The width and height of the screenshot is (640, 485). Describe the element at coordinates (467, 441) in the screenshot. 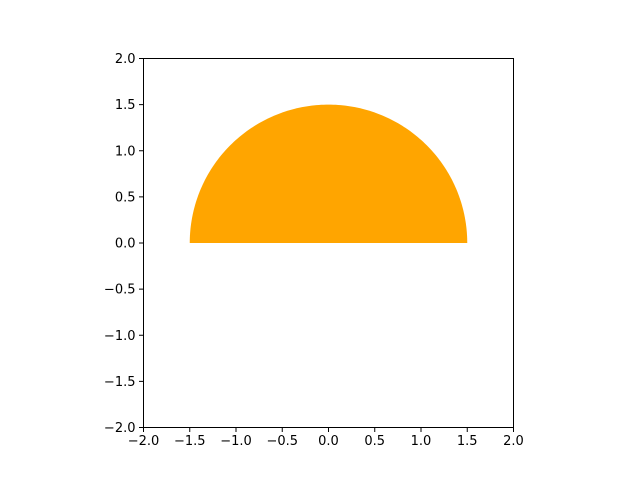

I see `x-tick-label: 1.5` at that location.